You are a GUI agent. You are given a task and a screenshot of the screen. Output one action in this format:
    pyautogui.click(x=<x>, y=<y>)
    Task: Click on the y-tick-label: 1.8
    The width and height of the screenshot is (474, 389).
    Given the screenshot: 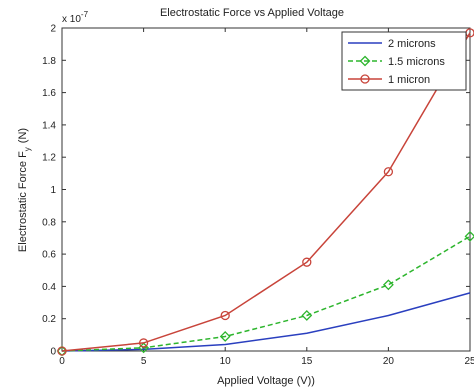 What is the action you would take?
    pyautogui.click(x=49, y=61)
    